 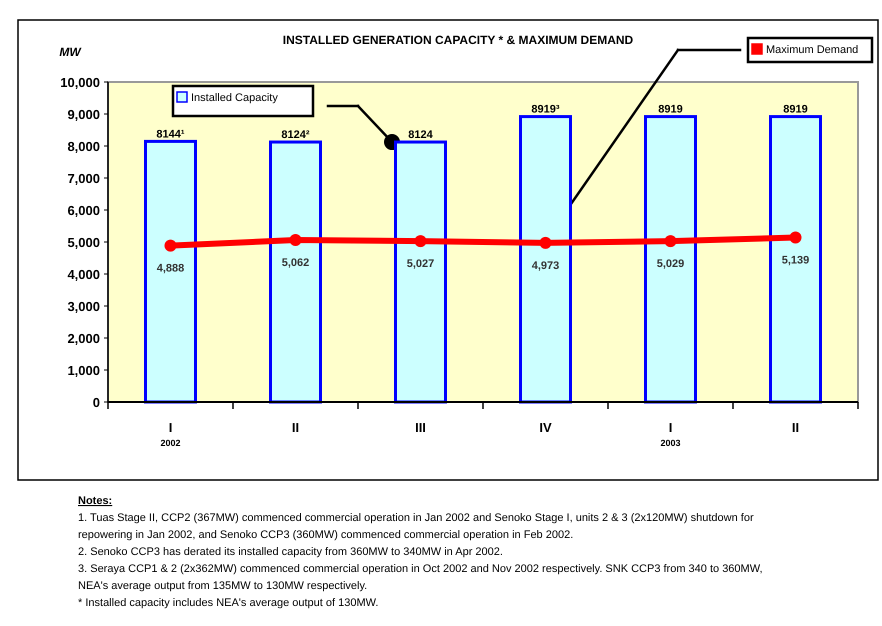 I want to click on data-label: 8144¹, so click(x=170, y=134).